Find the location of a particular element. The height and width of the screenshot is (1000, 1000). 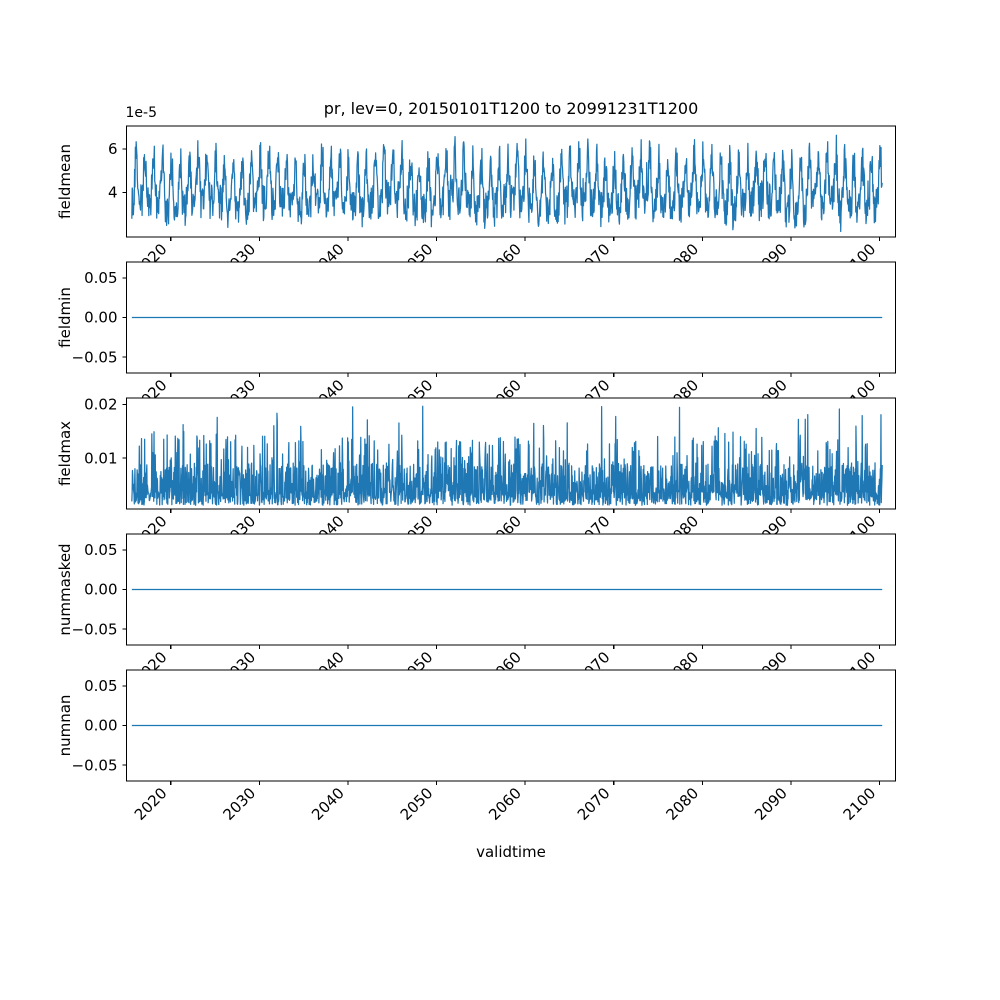

yaxis-label-fieldmax: fieldmax is located at coordinates (65, 453).